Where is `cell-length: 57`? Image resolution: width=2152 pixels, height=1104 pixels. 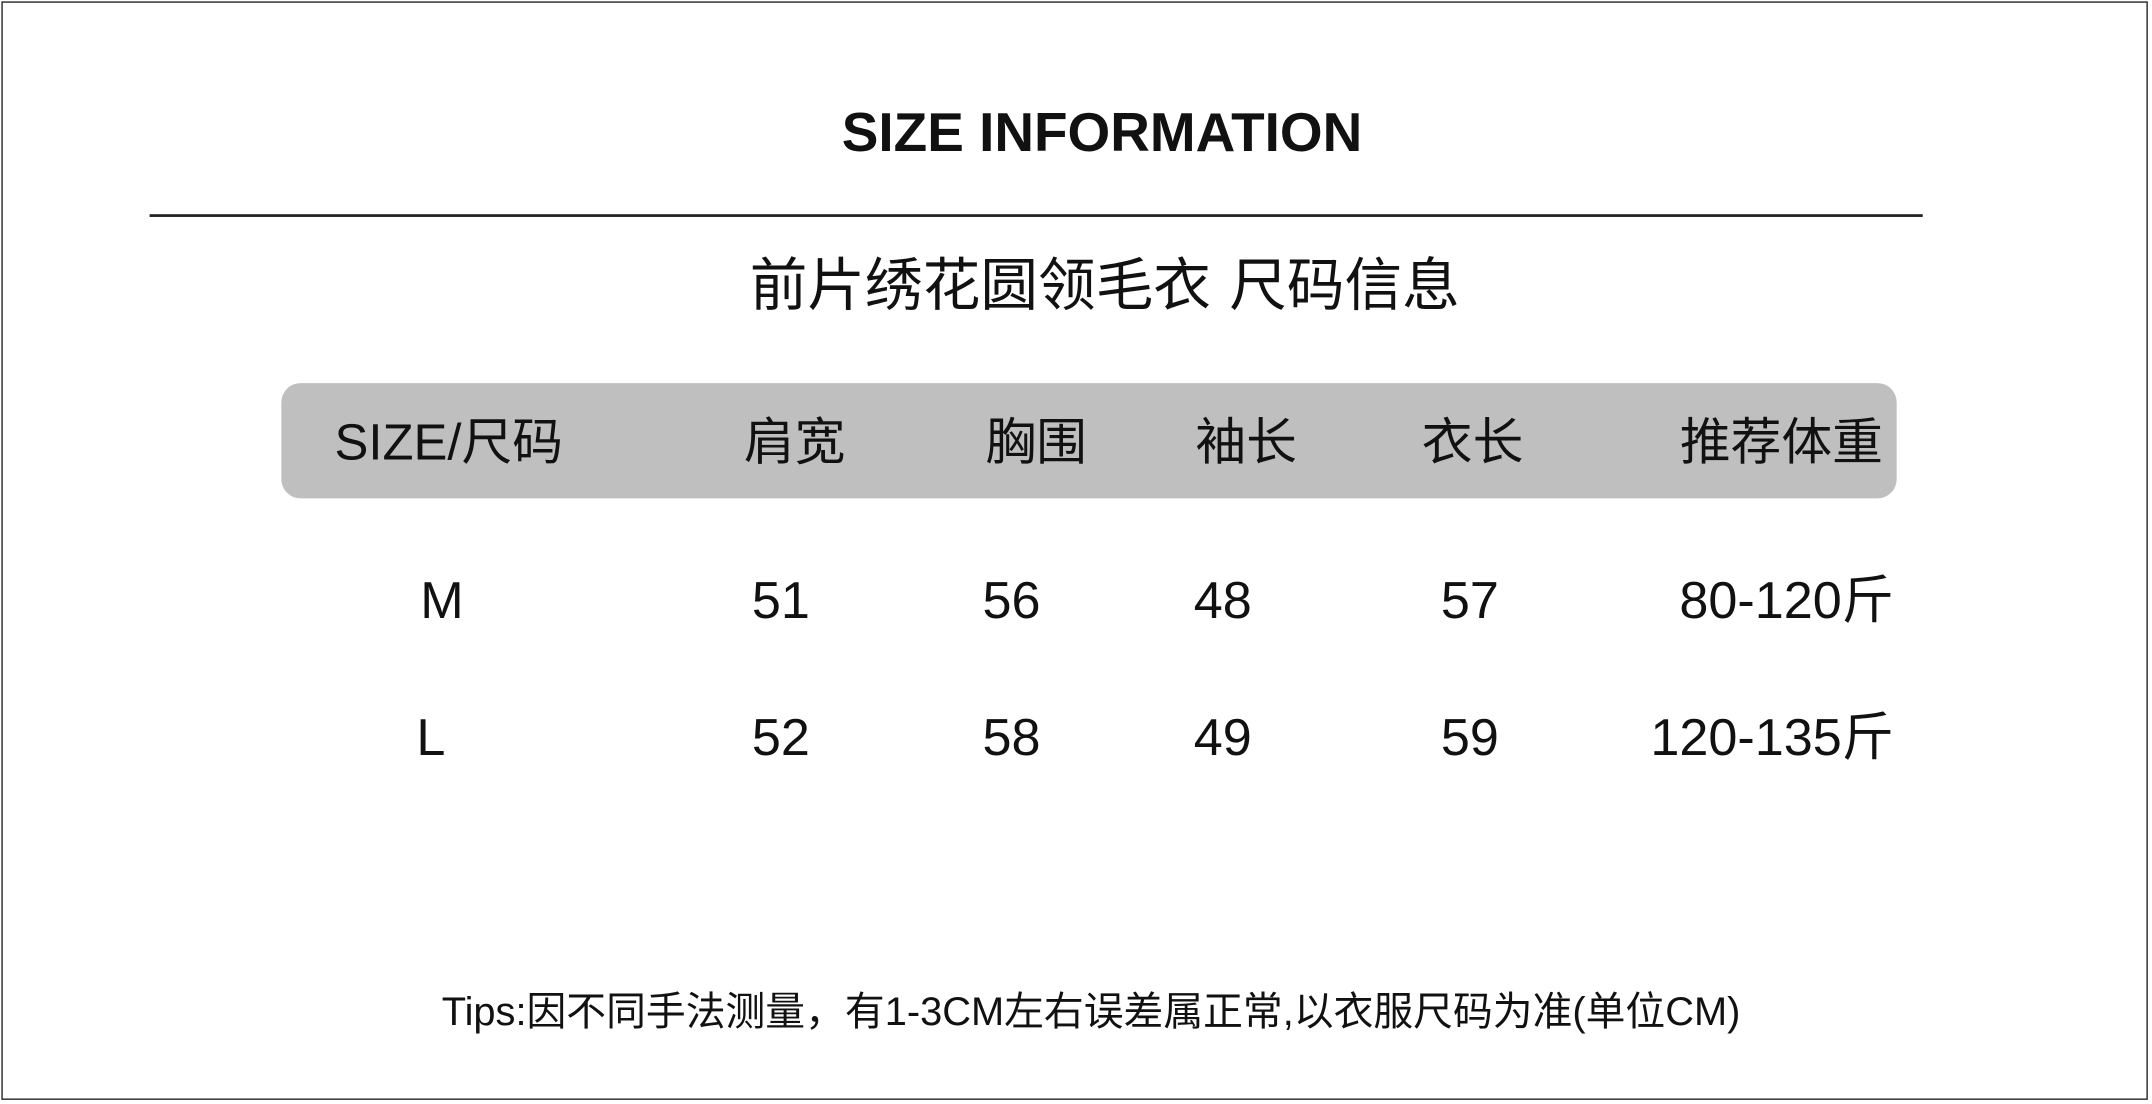 cell-length: 57 is located at coordinates (1469, 601).